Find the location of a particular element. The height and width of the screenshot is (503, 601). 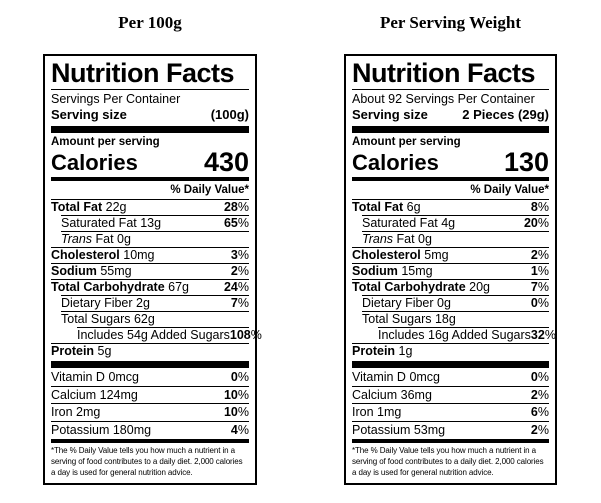

nutrient-name: Dietary Fiber 0g is located at coordinates (406, 302).